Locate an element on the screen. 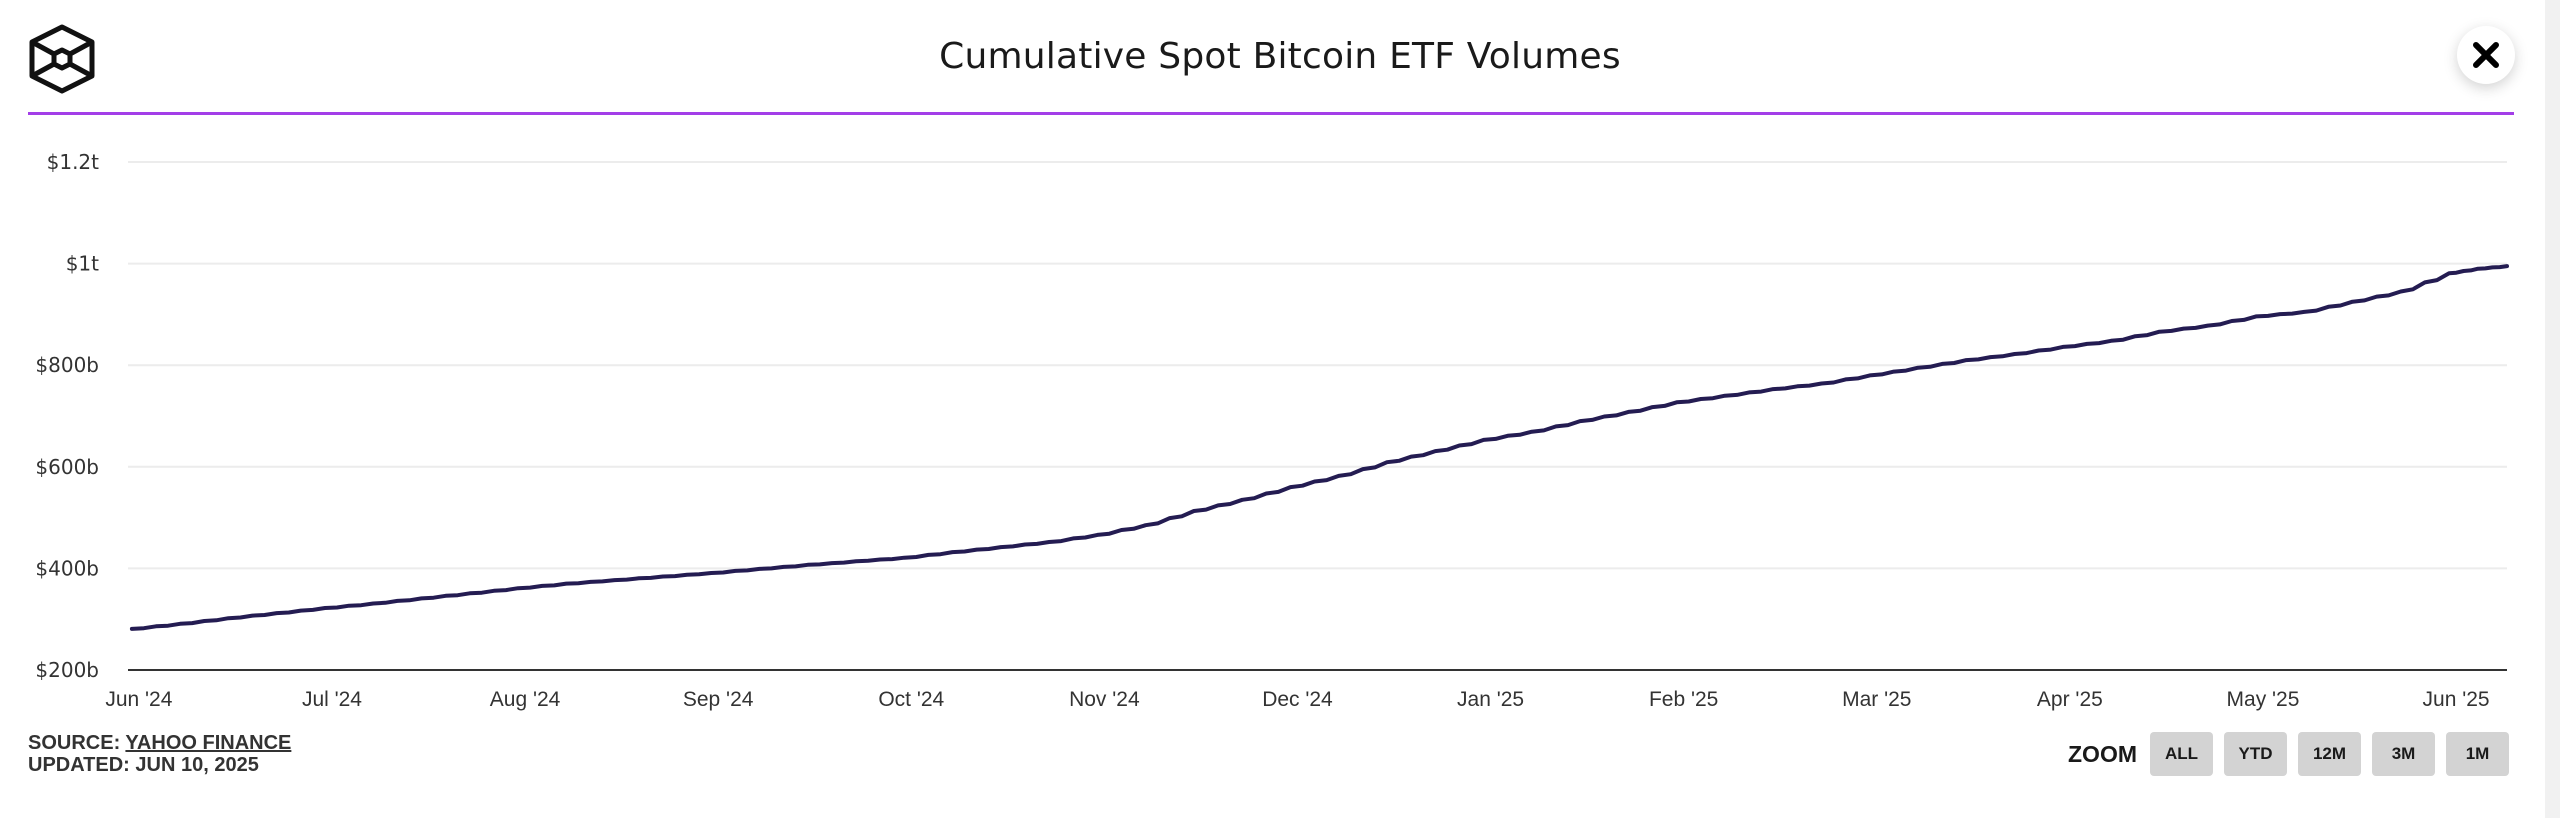  zoom-ytd-button: YTD is located at coordinates (2255, 754).